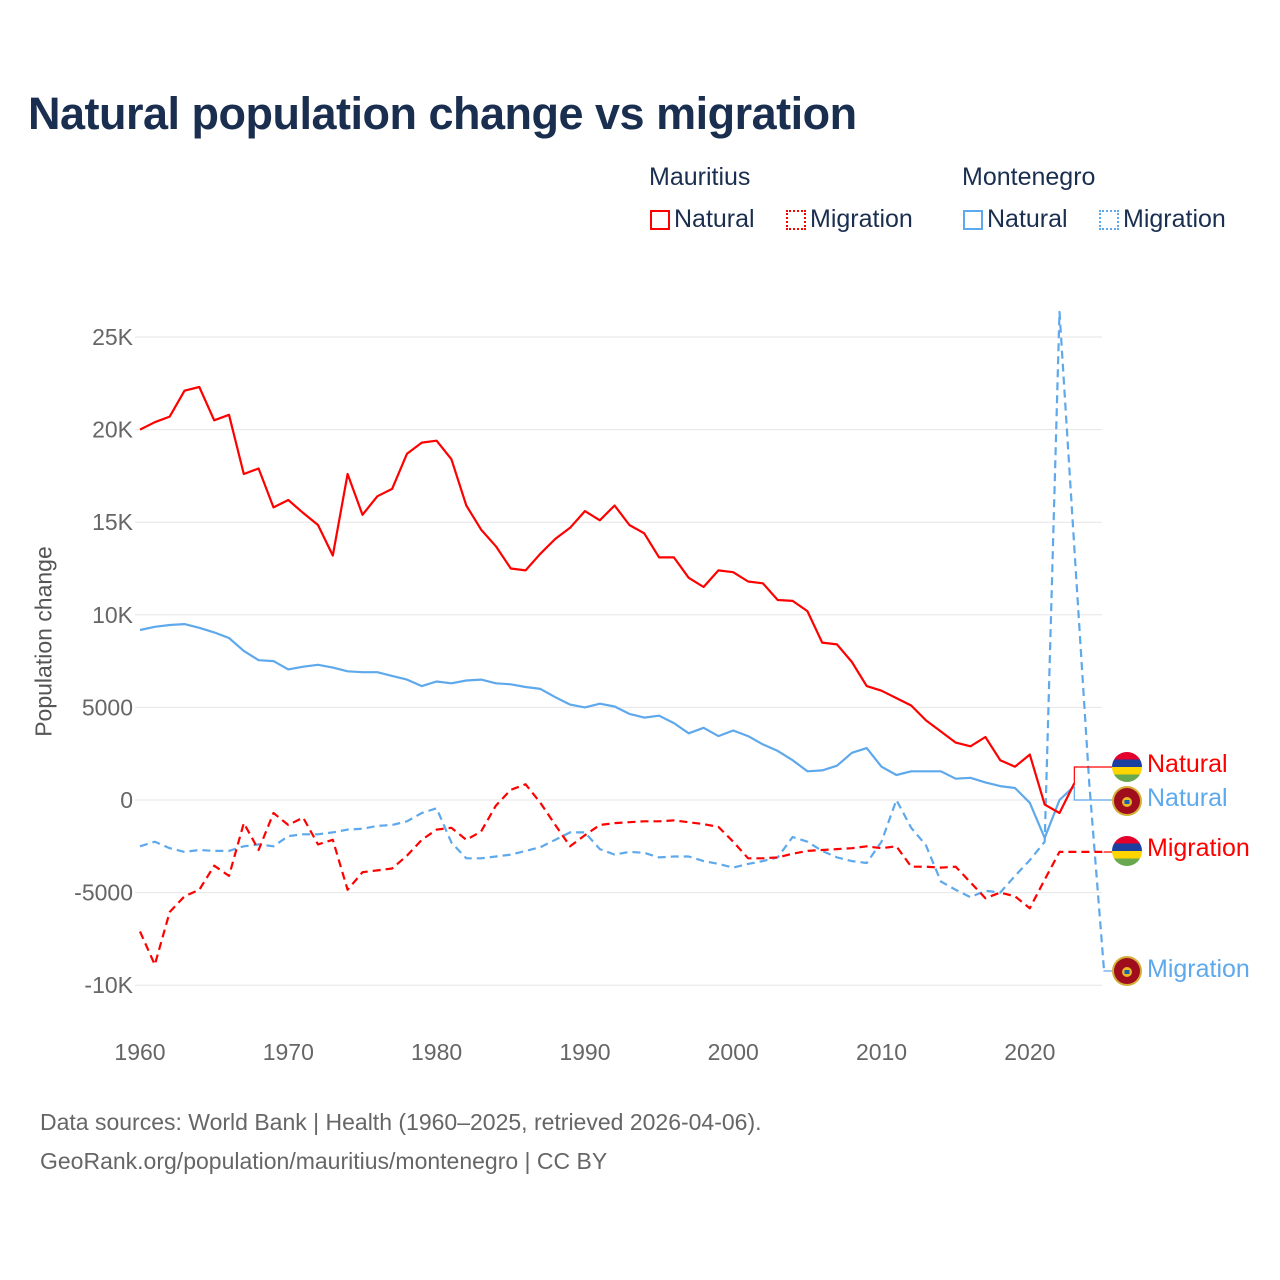  I want to click on chart-title: Natural population change vs migration, so click(442, 113).